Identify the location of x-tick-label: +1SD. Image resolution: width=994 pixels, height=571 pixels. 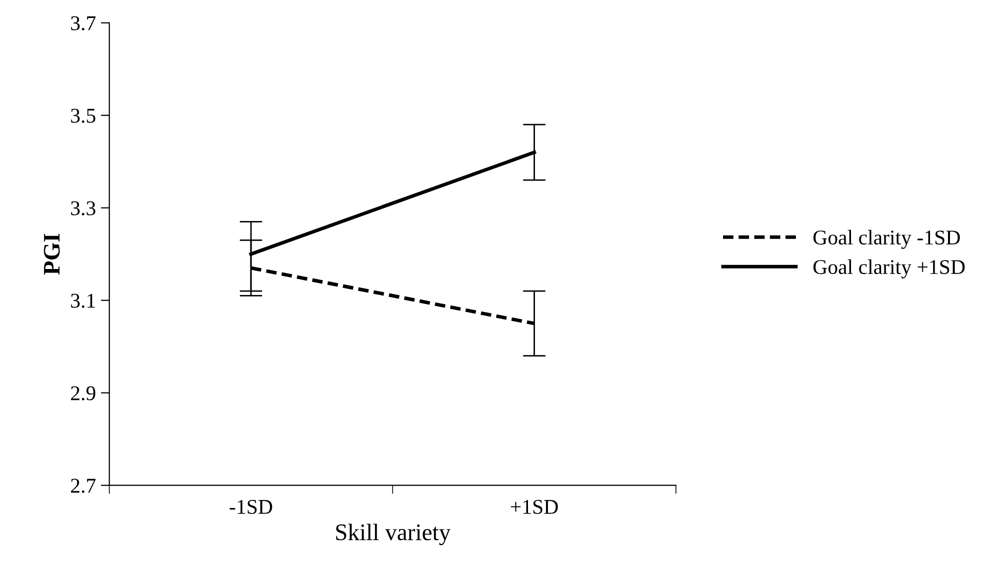
(534, 507).